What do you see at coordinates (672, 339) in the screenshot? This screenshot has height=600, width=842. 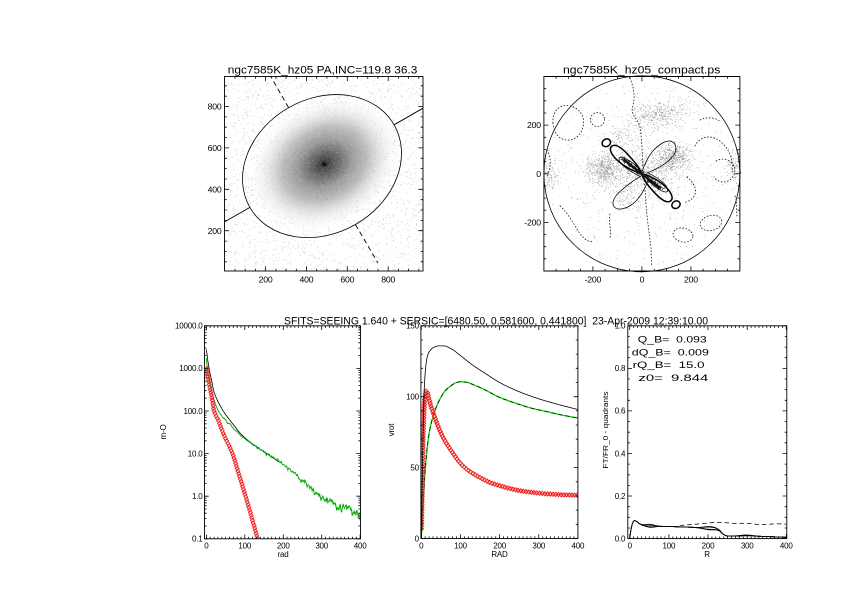 I see `svg-text: Q_B= 0.093` at bounding box center [672, 339].